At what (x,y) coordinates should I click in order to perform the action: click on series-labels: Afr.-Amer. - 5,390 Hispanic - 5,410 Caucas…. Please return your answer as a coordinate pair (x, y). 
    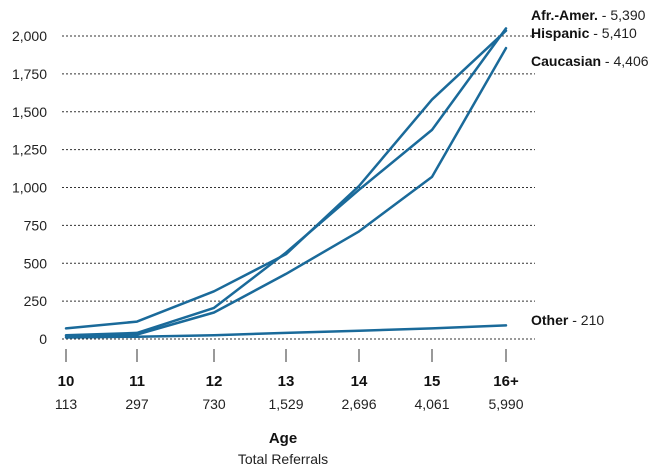
    Looking at the image, I should click on (590, 167).